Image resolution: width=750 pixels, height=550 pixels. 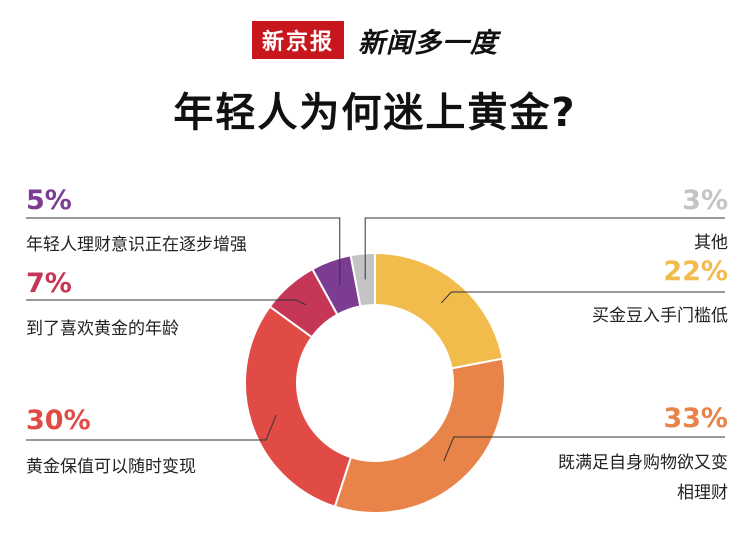 What do you see at coordinates (428, 43) in the screenshot?
I see `column-name: 新闻多一度` at bounding box center [428, 43].